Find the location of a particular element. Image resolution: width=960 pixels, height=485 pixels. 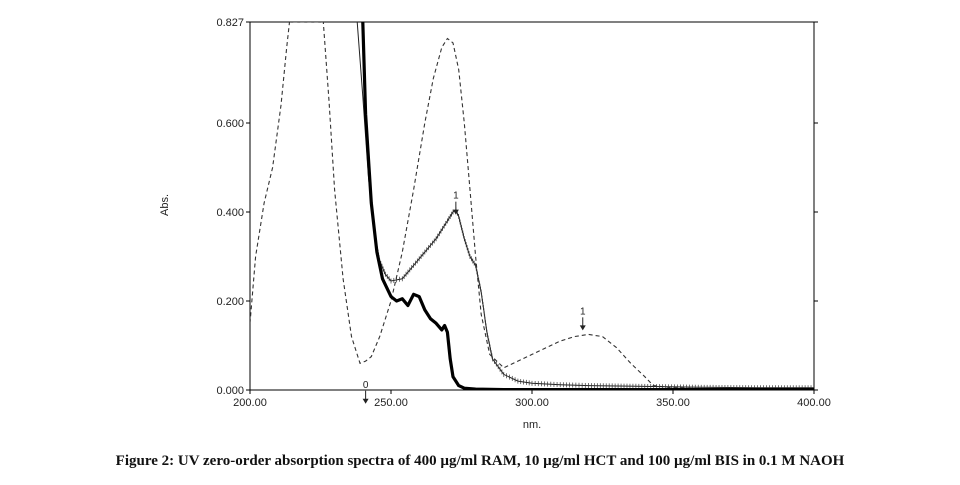

y-tick-label: 0.000 is located at coordinates (230, 391).